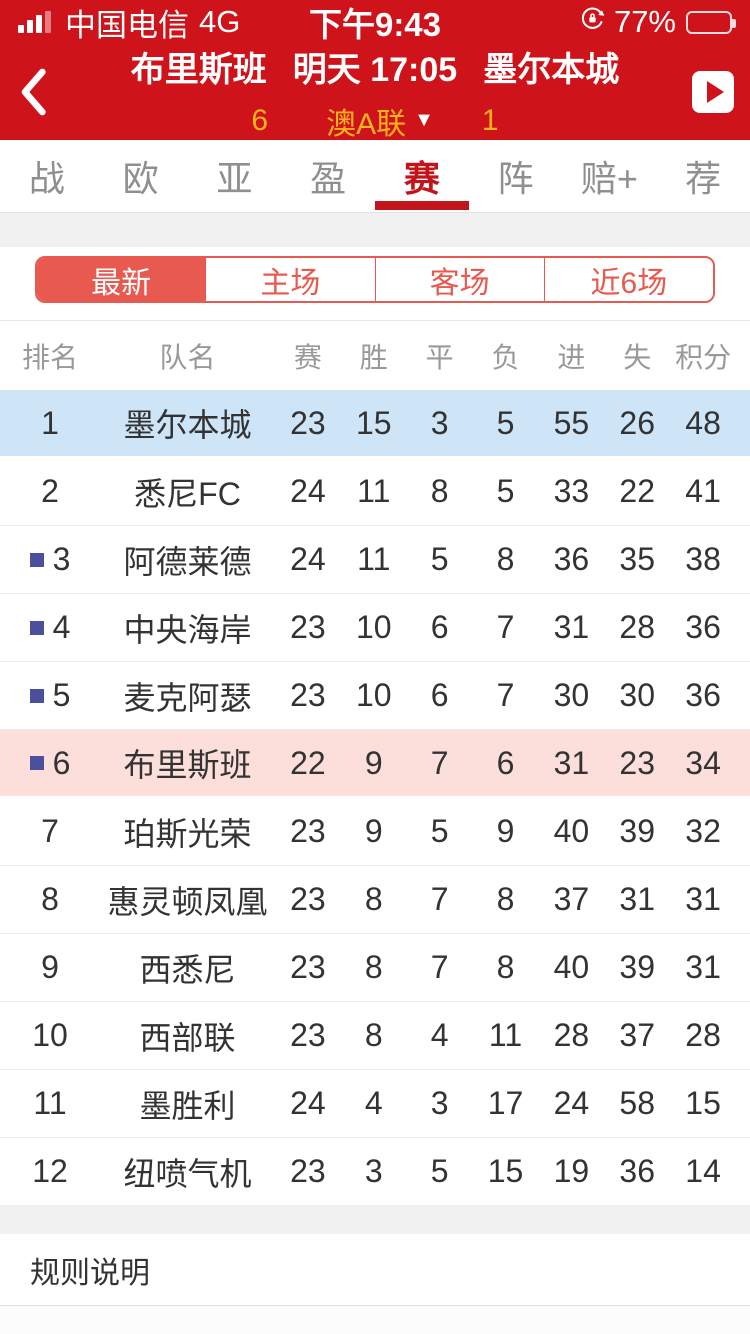  What do you see at coordinates (703, 762) in the screenshot?
I see `stat-points: 34` at bounding box center [703, 762].